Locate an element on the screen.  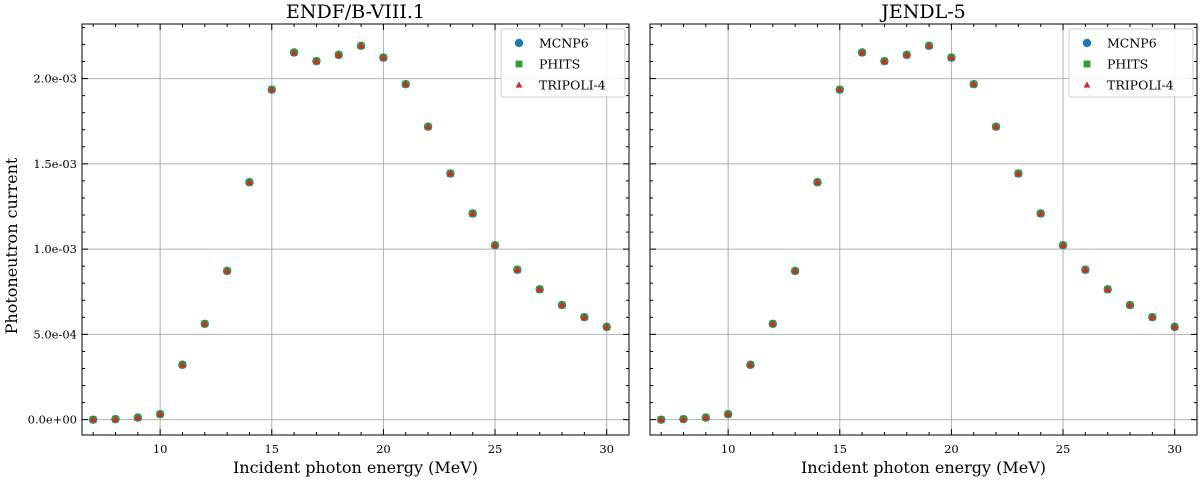
y-tick-label: 1.0e-03 is located at coordinates (55, 249).